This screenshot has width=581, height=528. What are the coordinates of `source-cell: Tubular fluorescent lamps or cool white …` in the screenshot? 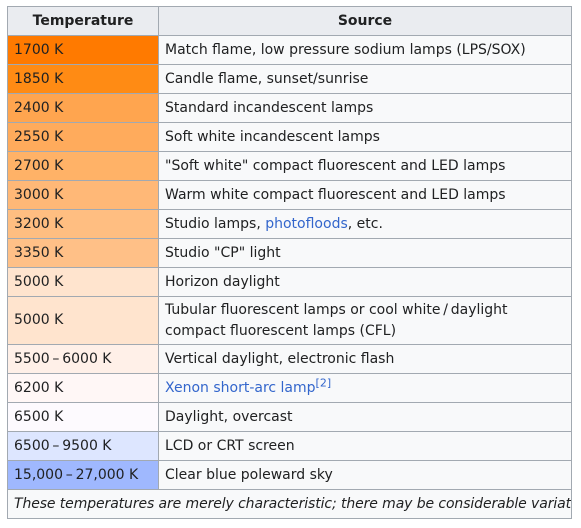 It's located at (365, 320).